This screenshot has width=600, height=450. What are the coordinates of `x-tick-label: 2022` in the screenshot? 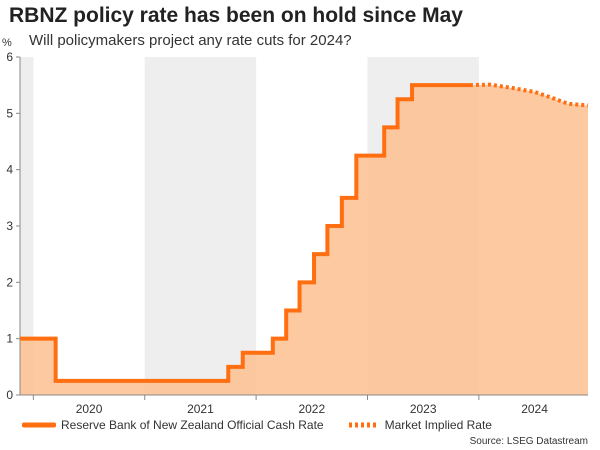 It's located at (311, 409).